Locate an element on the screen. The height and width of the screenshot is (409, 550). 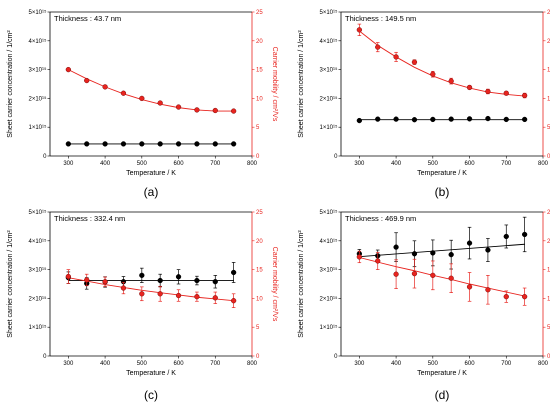
y-left-tick-label: 4×10¹⁵ is located at coordinates (329, 41).